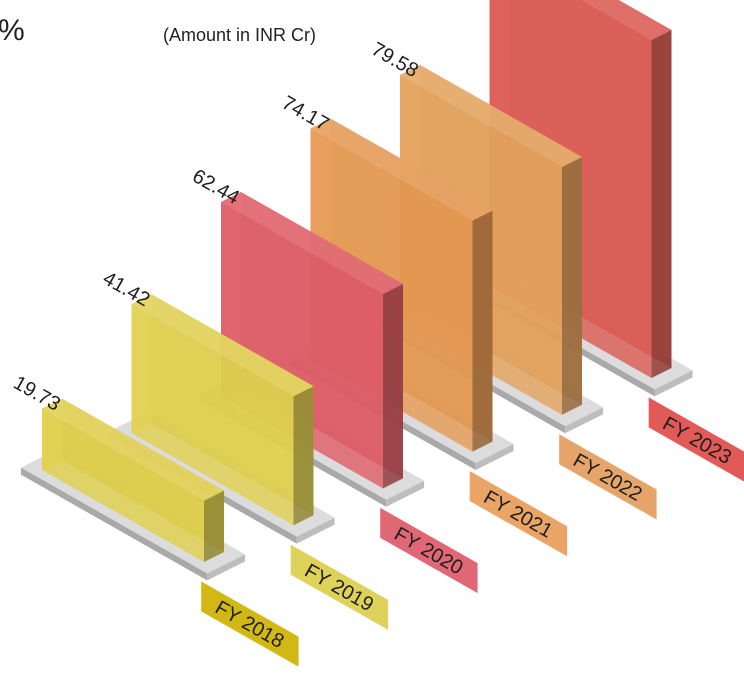  I want to click on value-label: 79.58, so click(395, 60).